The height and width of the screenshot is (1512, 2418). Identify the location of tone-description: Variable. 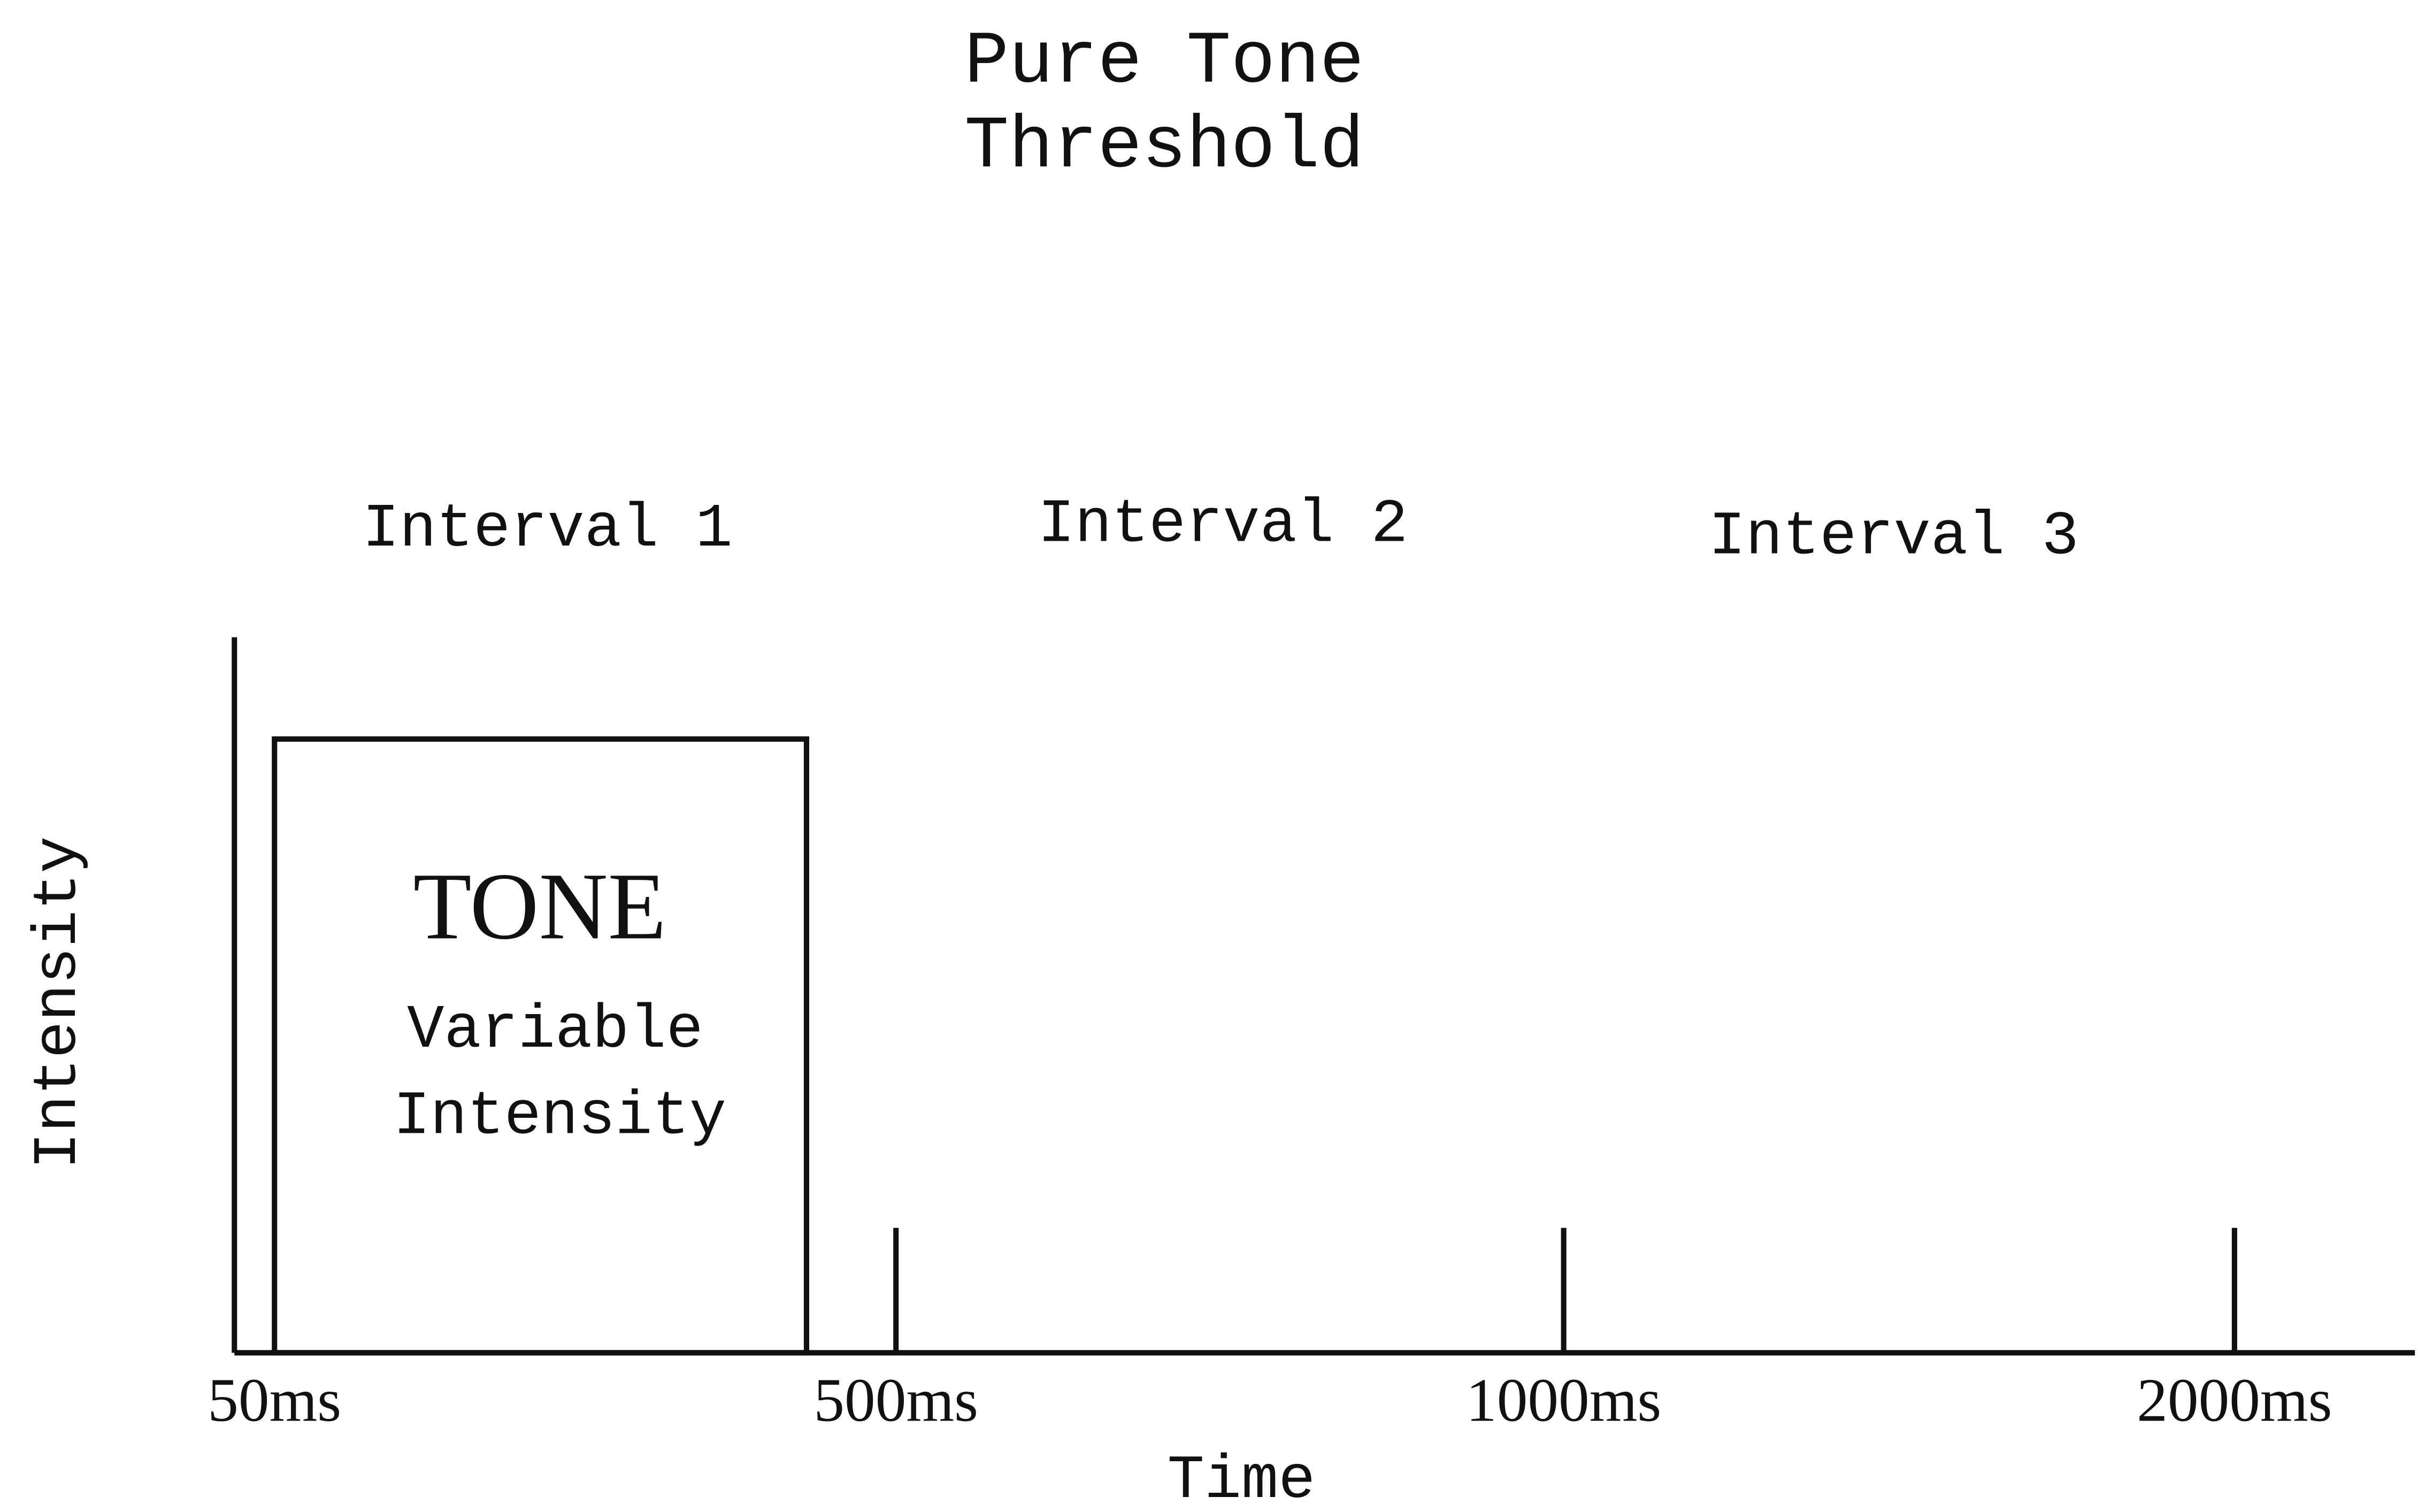
(555, 1030).